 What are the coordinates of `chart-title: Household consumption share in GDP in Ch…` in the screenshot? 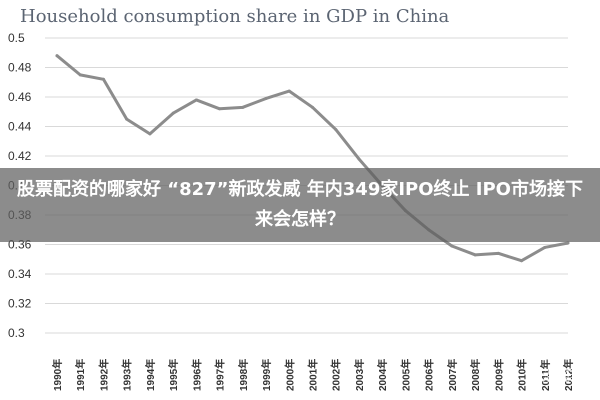 It's located at (235, 16).